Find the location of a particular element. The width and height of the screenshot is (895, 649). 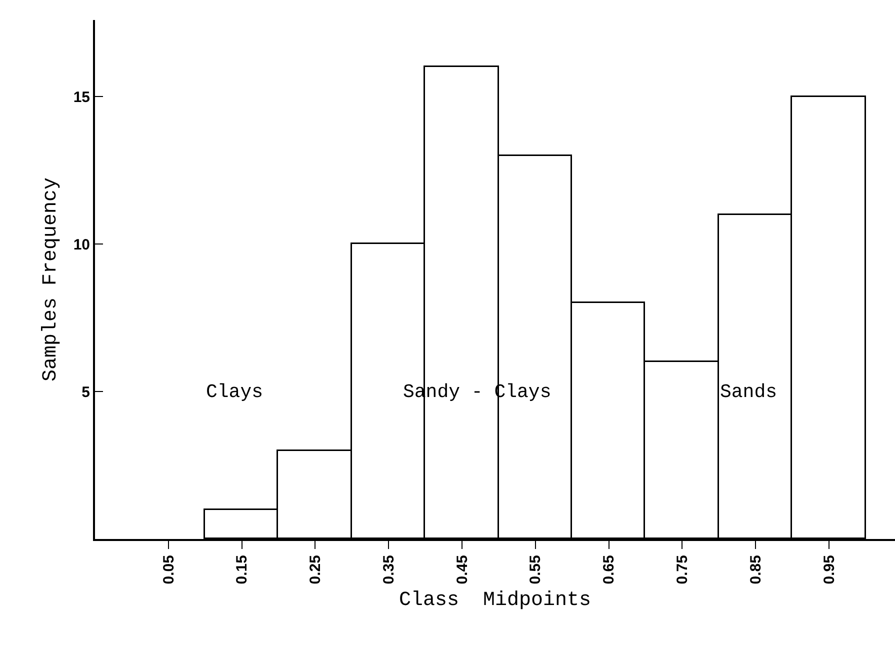

x-tick-label: 0.65 is located at coordinates (609, 569).